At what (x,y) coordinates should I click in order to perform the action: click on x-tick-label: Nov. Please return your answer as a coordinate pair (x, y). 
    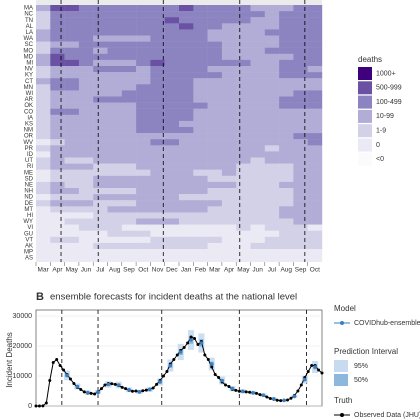
    Looking at the image, I should click on (158, 270).